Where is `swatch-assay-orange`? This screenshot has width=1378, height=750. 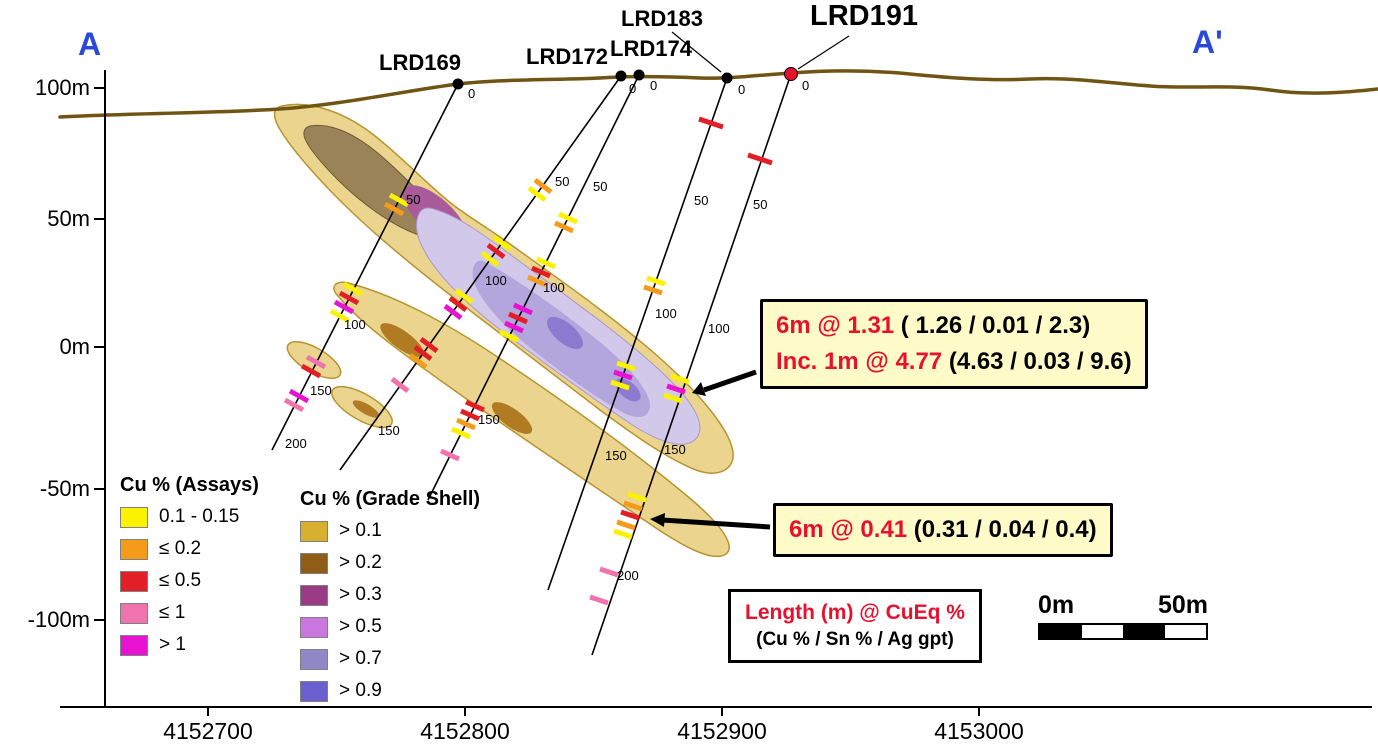 swatch-assay-orange is located at coordinates (134, 549).